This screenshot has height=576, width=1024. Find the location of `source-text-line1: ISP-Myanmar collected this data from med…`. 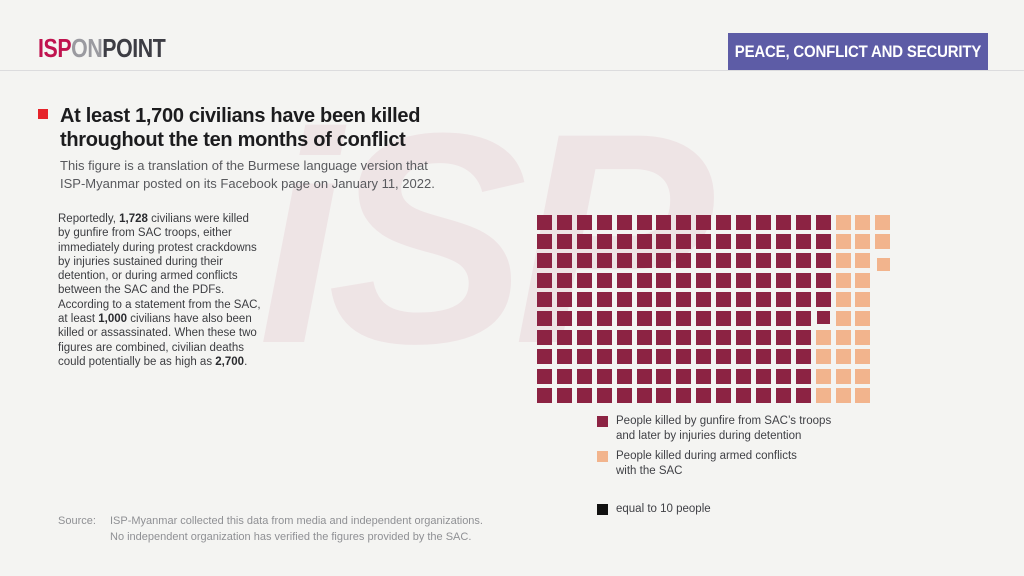

source-text-line1: ISP-Myanmar collected this data from med… is located at coordinates (296, 521).